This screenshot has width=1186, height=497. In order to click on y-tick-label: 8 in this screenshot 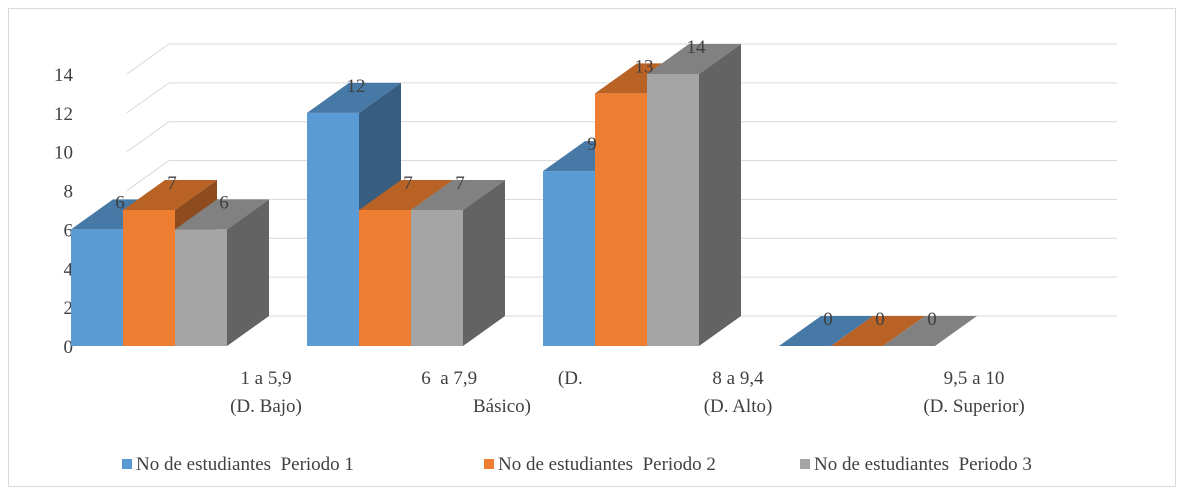, I will do `click(69, 192)`.